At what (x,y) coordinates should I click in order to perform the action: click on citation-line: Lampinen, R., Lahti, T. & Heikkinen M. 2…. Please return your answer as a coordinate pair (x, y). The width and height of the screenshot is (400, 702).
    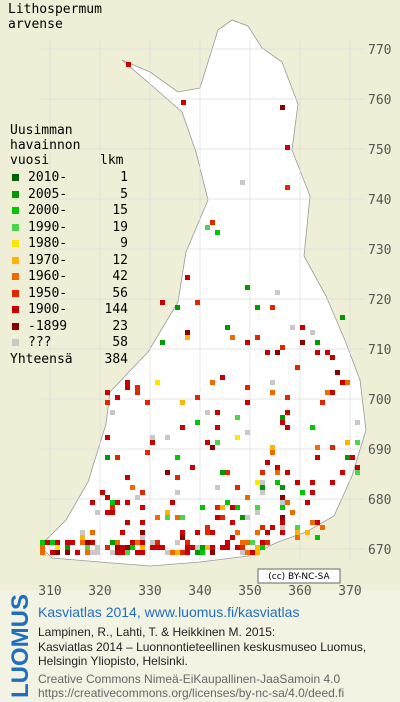
    Looking at the image, I should click on (157, 632).